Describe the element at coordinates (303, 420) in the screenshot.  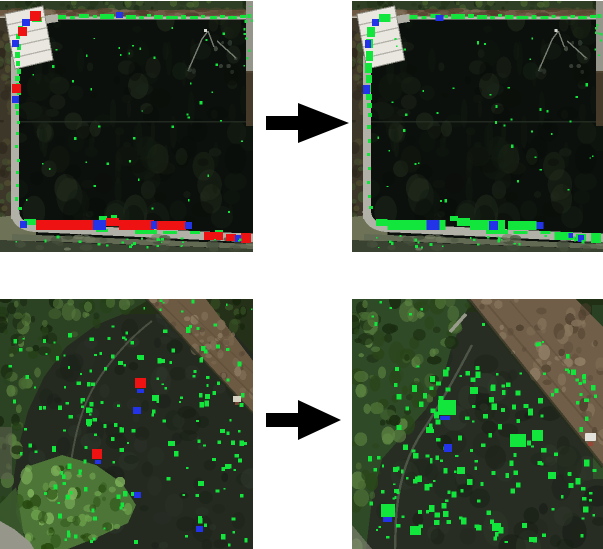
I see `right-arrow-icon-bottom` at that location.